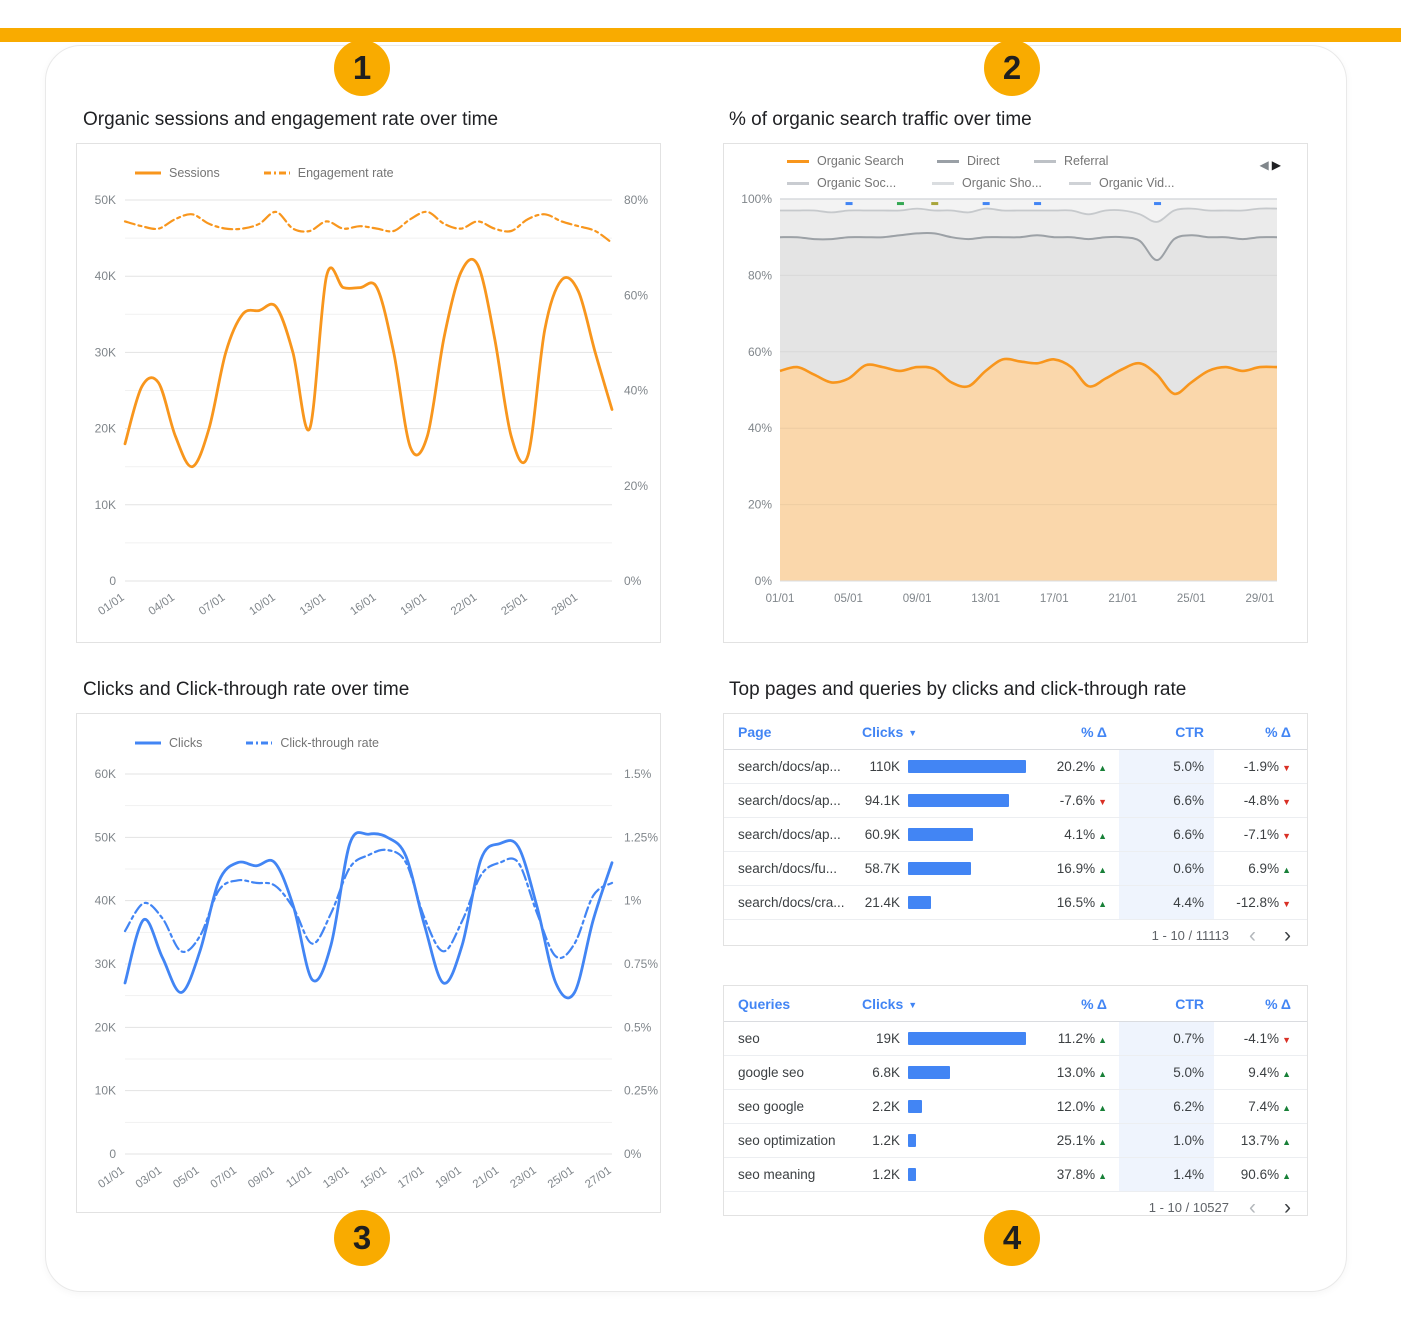 Image resolution: width=1401 pixels, height=1330 pixels. What do you see at coordinates (860, 161) in the screenshot?
I see `legend-label: Organic Search` at bounding box center [860, 161].